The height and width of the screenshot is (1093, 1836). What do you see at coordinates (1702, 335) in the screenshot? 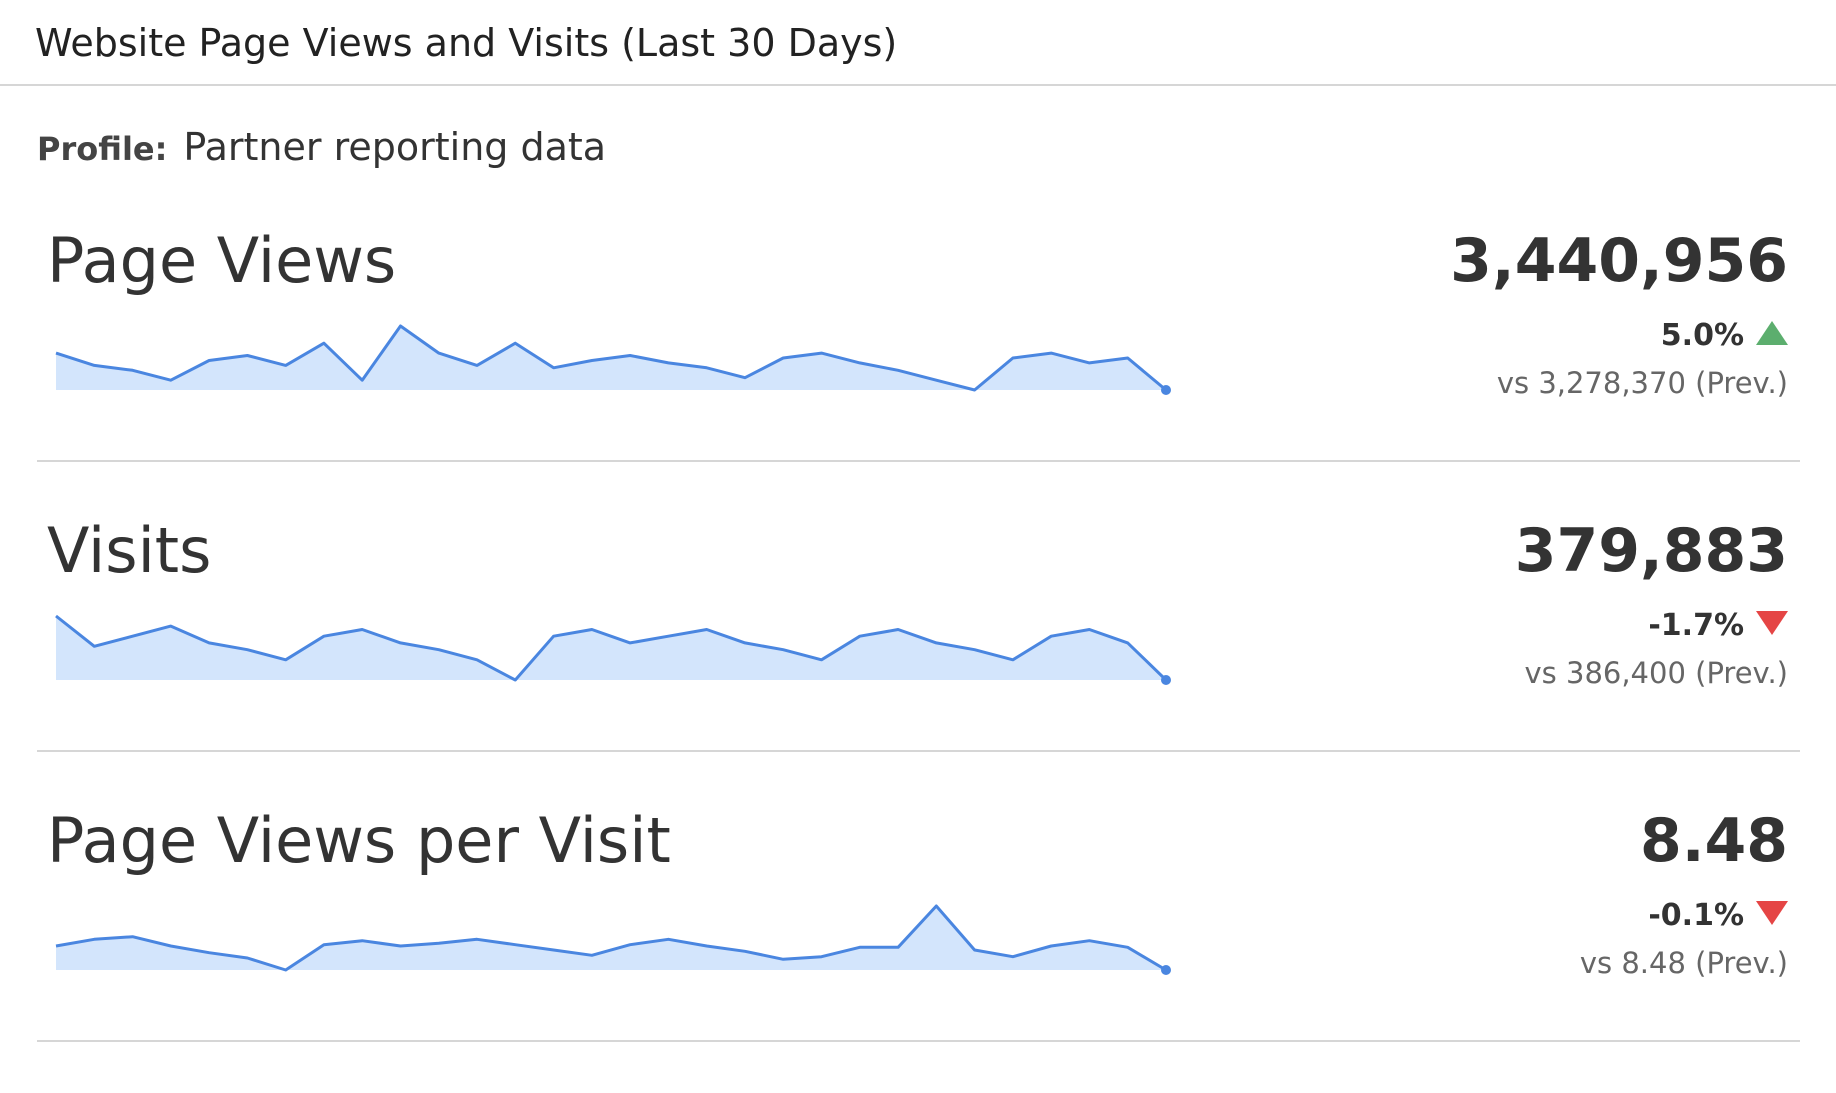
I see `change-percent: 5.0%` at bounding box center [1702, 335].